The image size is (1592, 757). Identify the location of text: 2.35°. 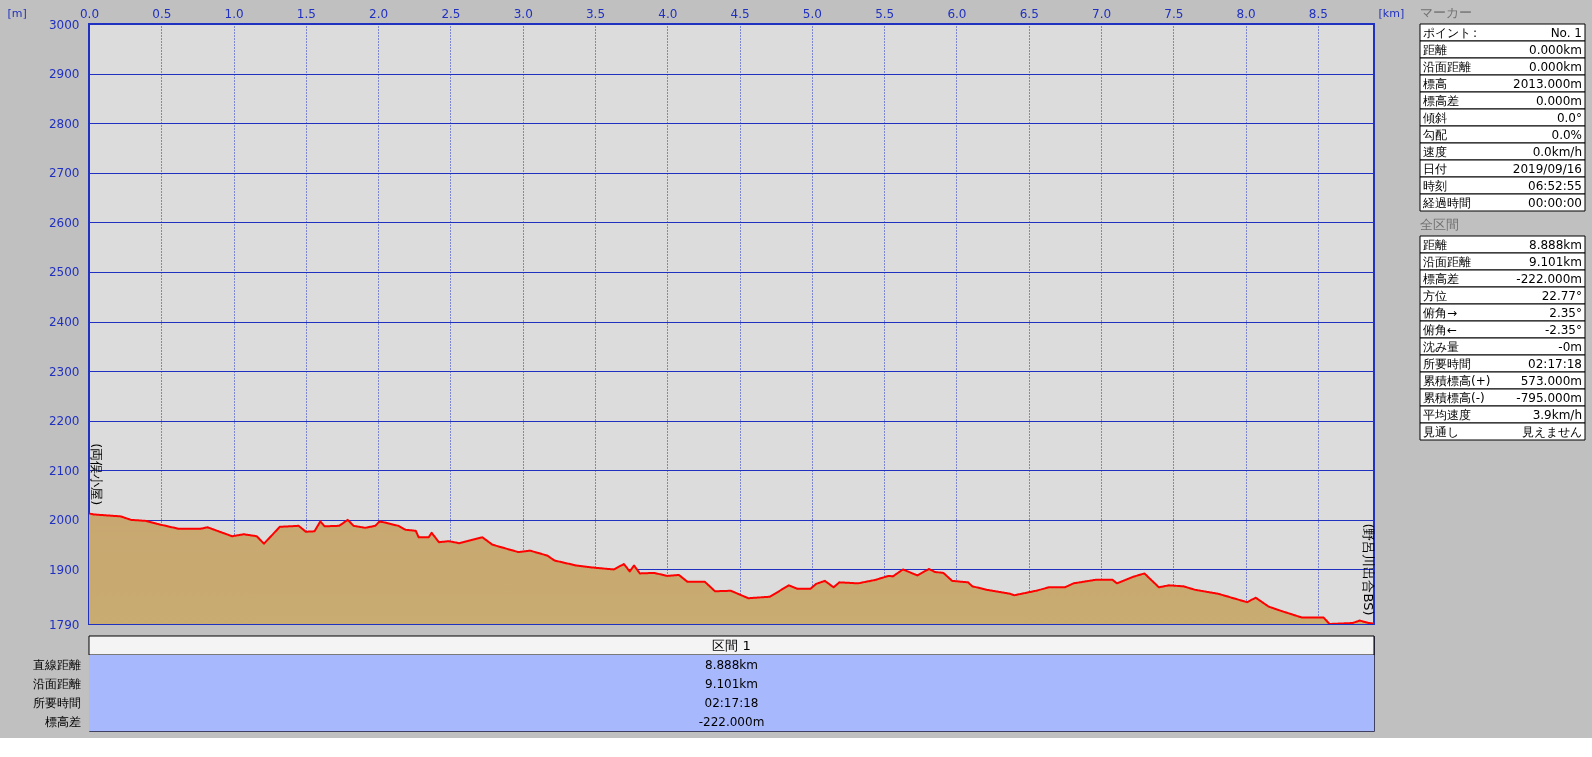
(1565, 312).